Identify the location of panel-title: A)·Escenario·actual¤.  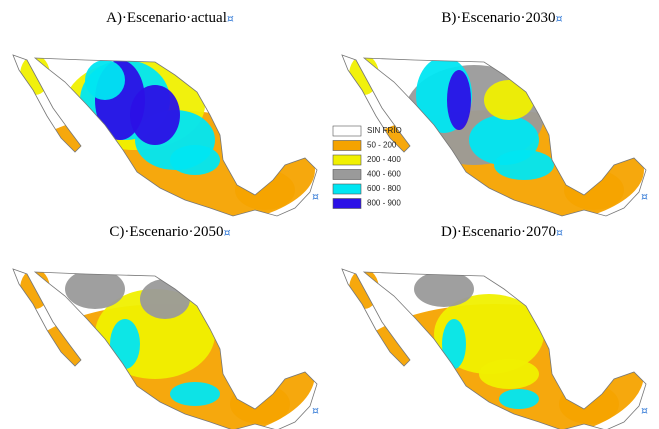
(170, 18).